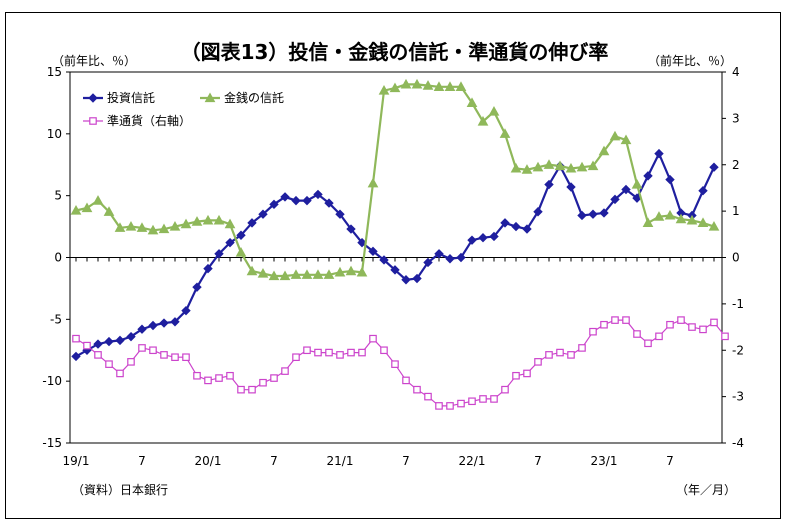 This screenshot has height=526, width=789. Describe the element at coordinates (54, 72) in the screenshot. I see `left-tick-label: 15` at that location.